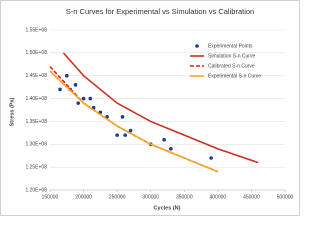 The height and width of the screenshot is (240, 320). Describe the element at coordinates (12, 111) in the screenshot. I see `y-axis-title: Stress (Pa)` at that location.